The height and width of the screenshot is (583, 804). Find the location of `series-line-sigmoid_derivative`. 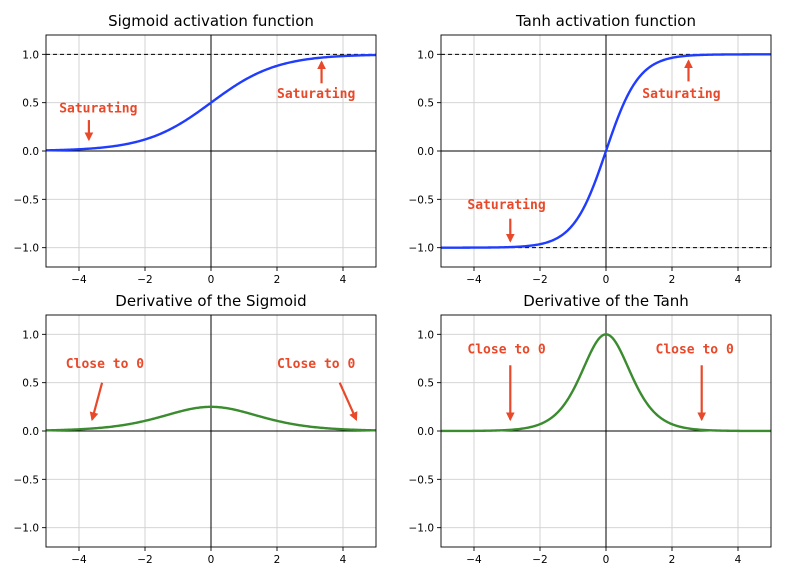

series-line-sigmoid_derivative is located at coordinates (211, 418).